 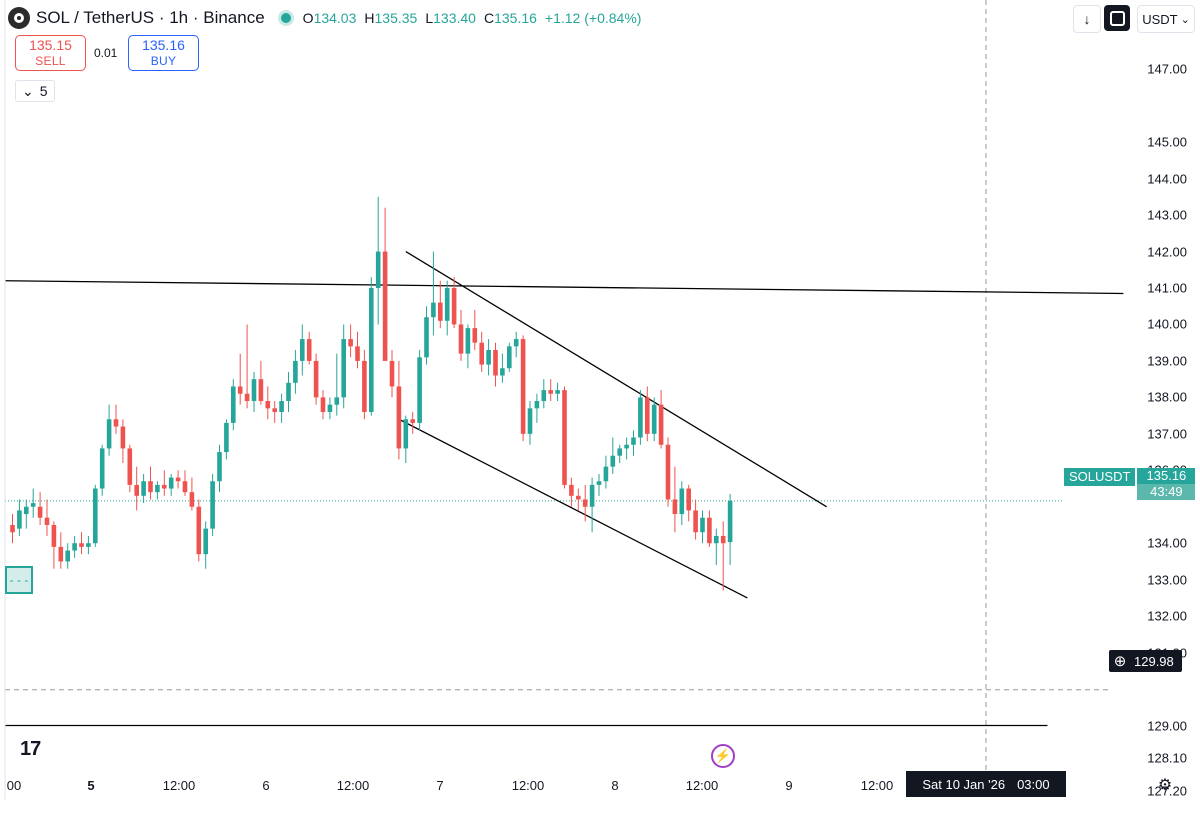 I want to click on open-value: 134.03, so click(x=335, y=18).